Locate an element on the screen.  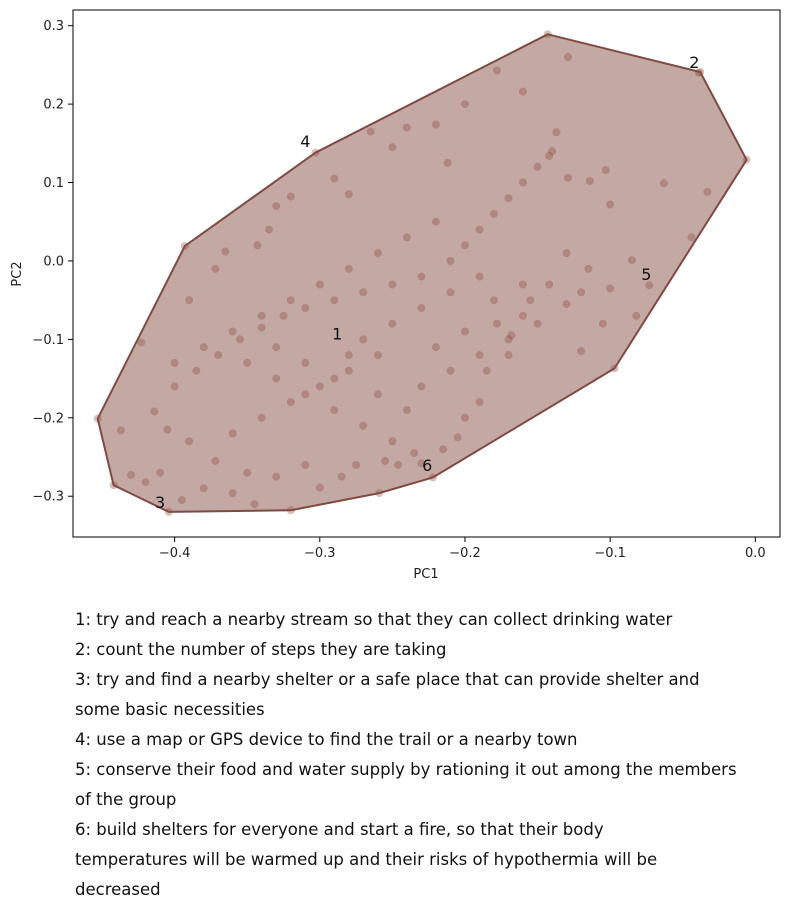
x-axis: −0.4 −0.3 −0.2 −0.1 0.0 is located at coordinates (462, 549).